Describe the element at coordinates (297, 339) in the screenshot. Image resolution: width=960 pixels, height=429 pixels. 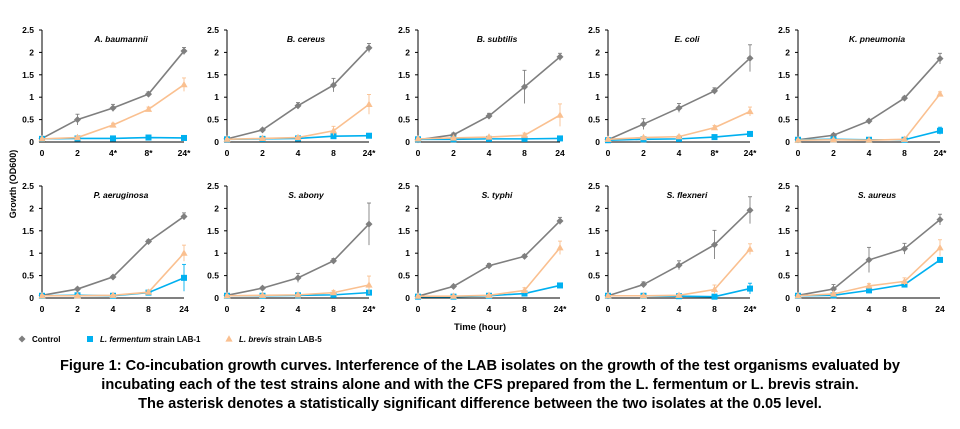
I see `legend-label-text: strain LAB-5` at that location.